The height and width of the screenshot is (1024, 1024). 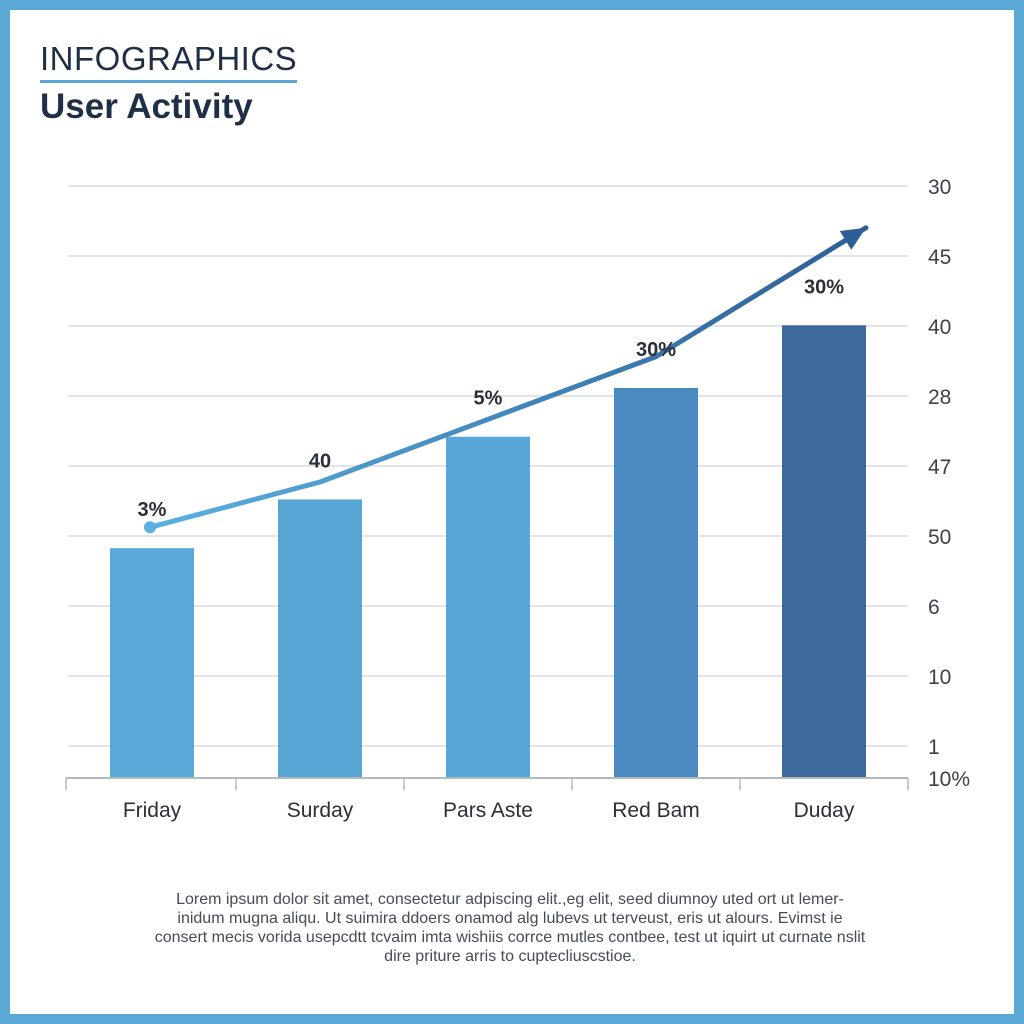 I want to click on y-tick-label: 47, so click(x=939, y=467).